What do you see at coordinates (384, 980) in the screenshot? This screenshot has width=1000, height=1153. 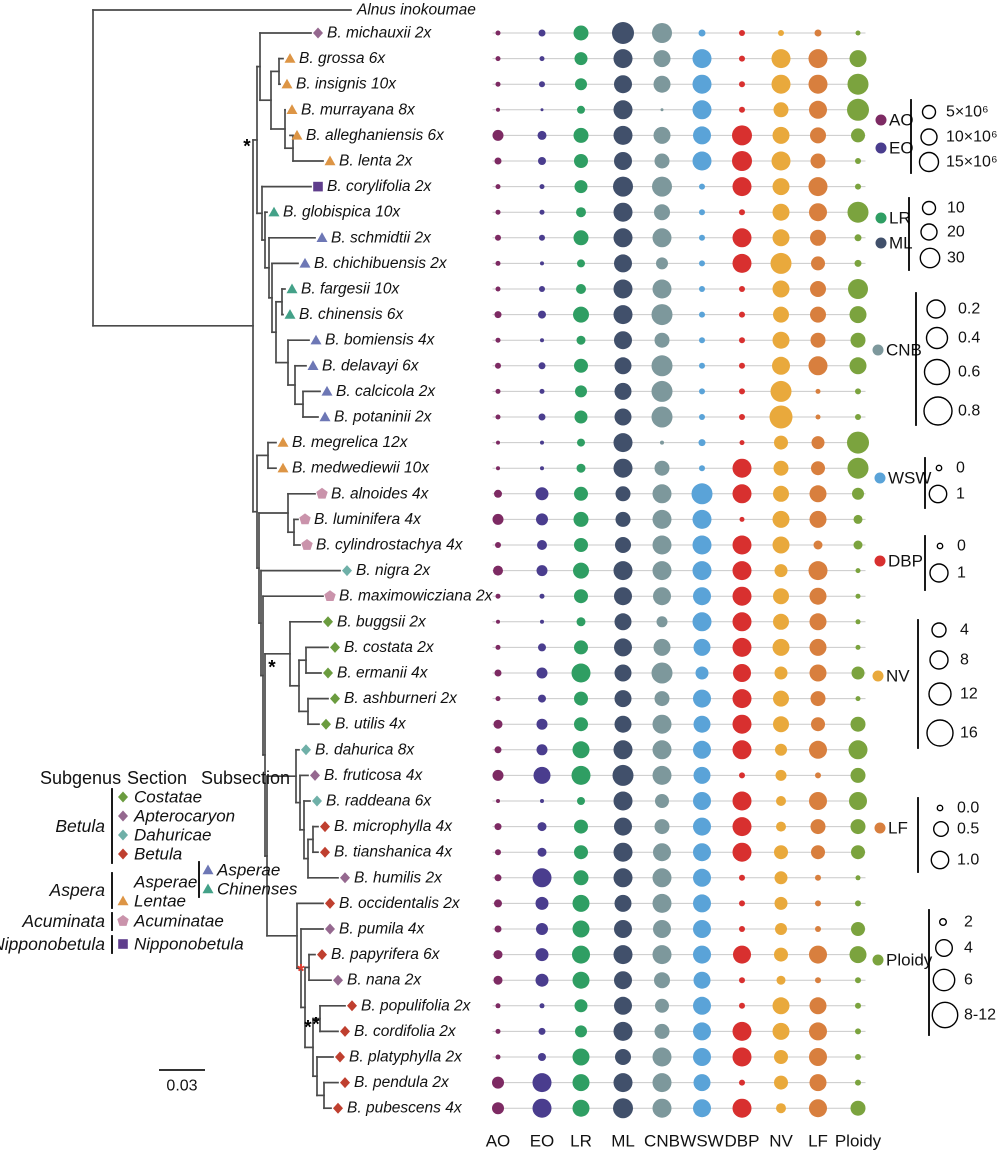 I see `species-label: B. nana 2x` at bounding box center [384, 980].